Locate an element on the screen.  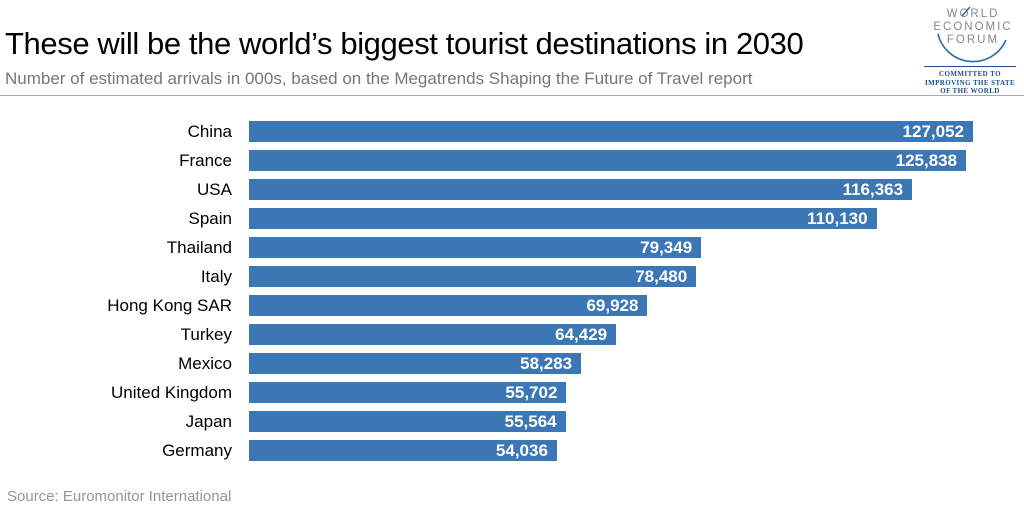
category-label: France is located at coordinates (205, 160).